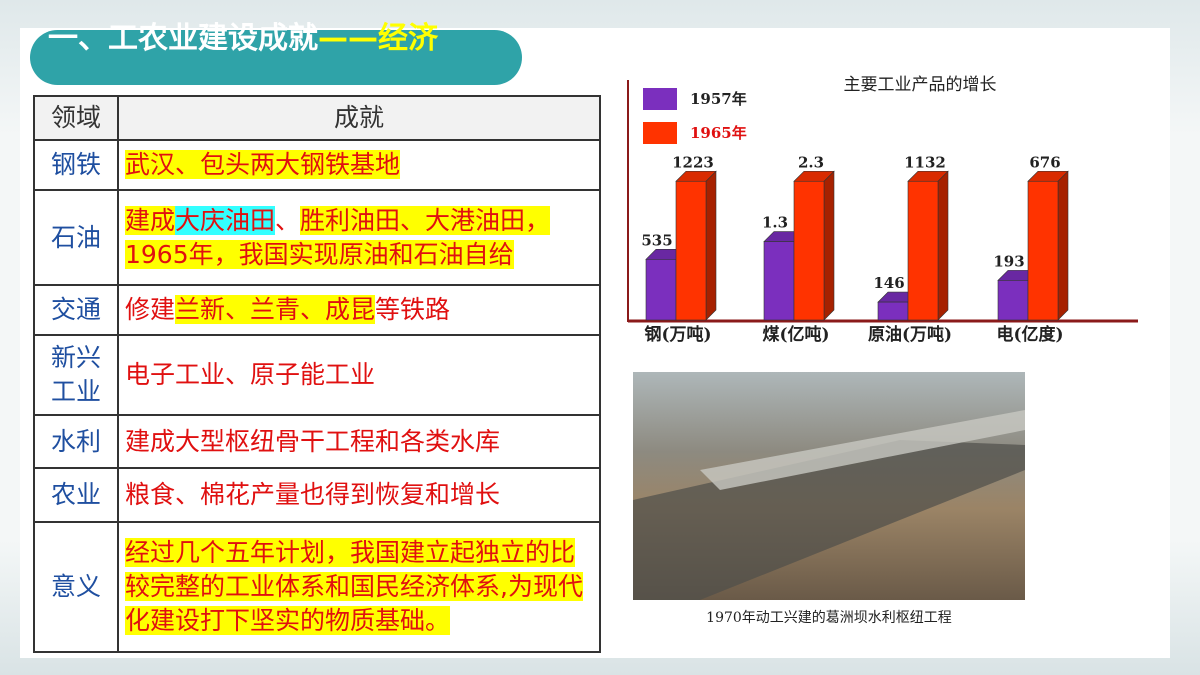 The image size is (1200, 675). What do you see at coordinates (359, 118) in the screenshot?
I see `header-cell: 成就` at bounding box center [359, 118].